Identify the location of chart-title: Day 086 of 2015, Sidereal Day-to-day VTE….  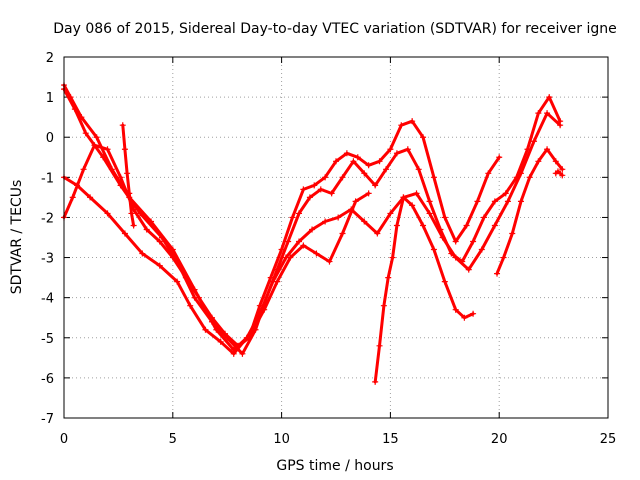
(334, 29).